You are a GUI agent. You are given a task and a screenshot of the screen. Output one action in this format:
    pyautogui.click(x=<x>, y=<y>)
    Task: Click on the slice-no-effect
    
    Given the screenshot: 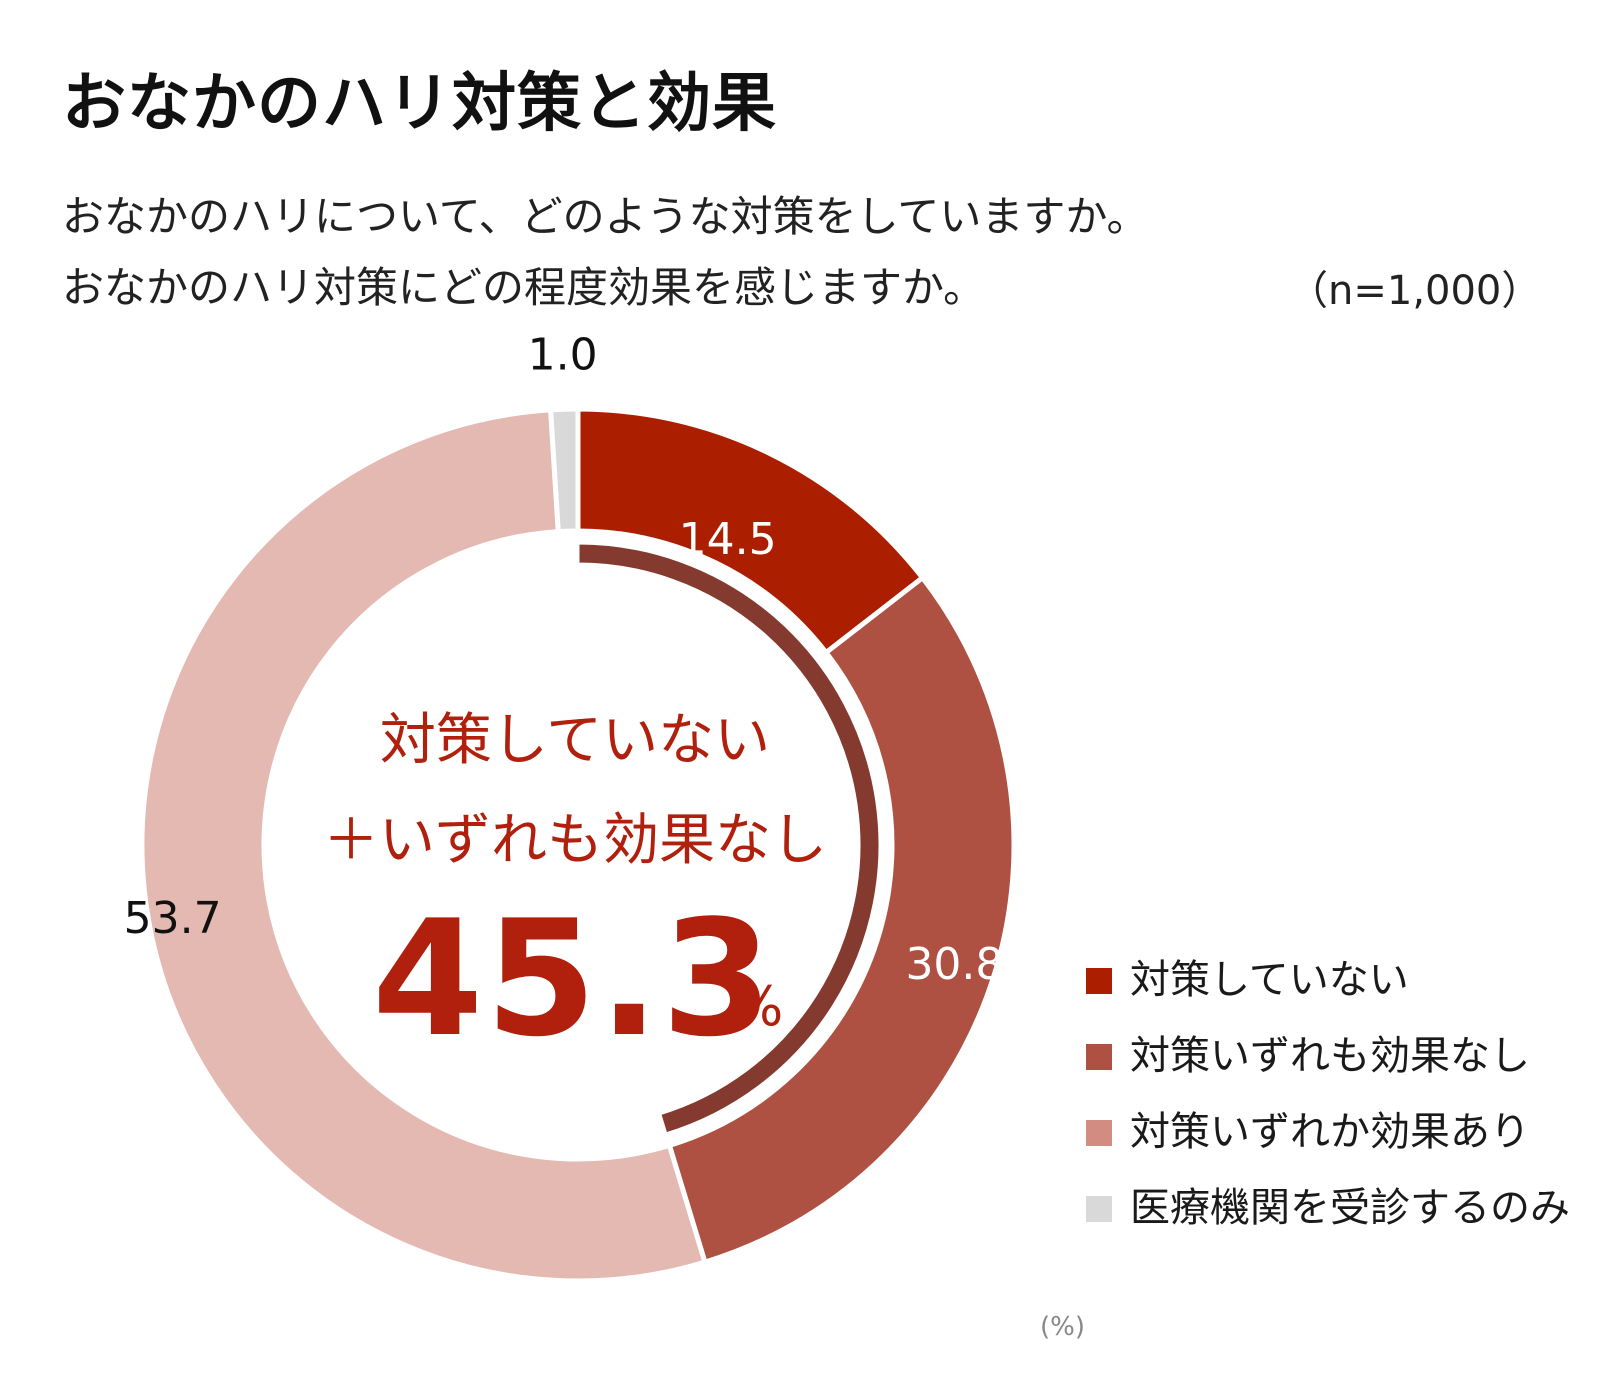 What is the action you would take?
    pyautogui.click(x=841, y=920)
    